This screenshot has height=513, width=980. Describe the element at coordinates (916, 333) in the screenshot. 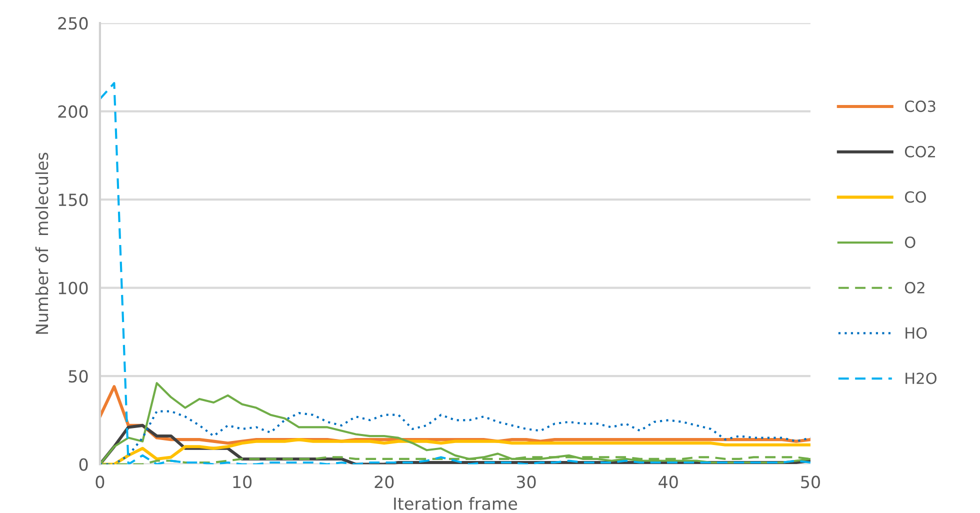

I see `legend-label: HO` at that location.